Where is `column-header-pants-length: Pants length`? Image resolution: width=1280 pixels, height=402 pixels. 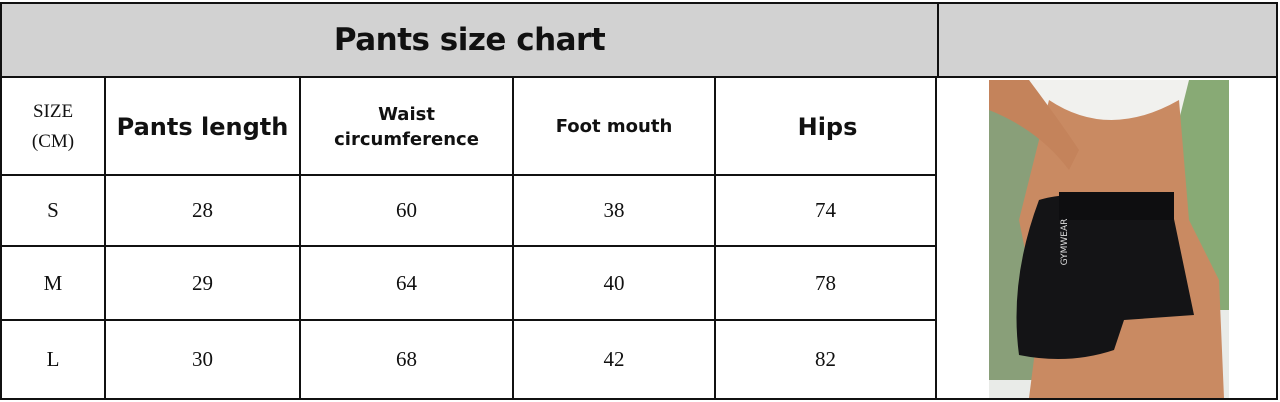 column-header-pants-length: Pants length is located at coordinates (202, 126).